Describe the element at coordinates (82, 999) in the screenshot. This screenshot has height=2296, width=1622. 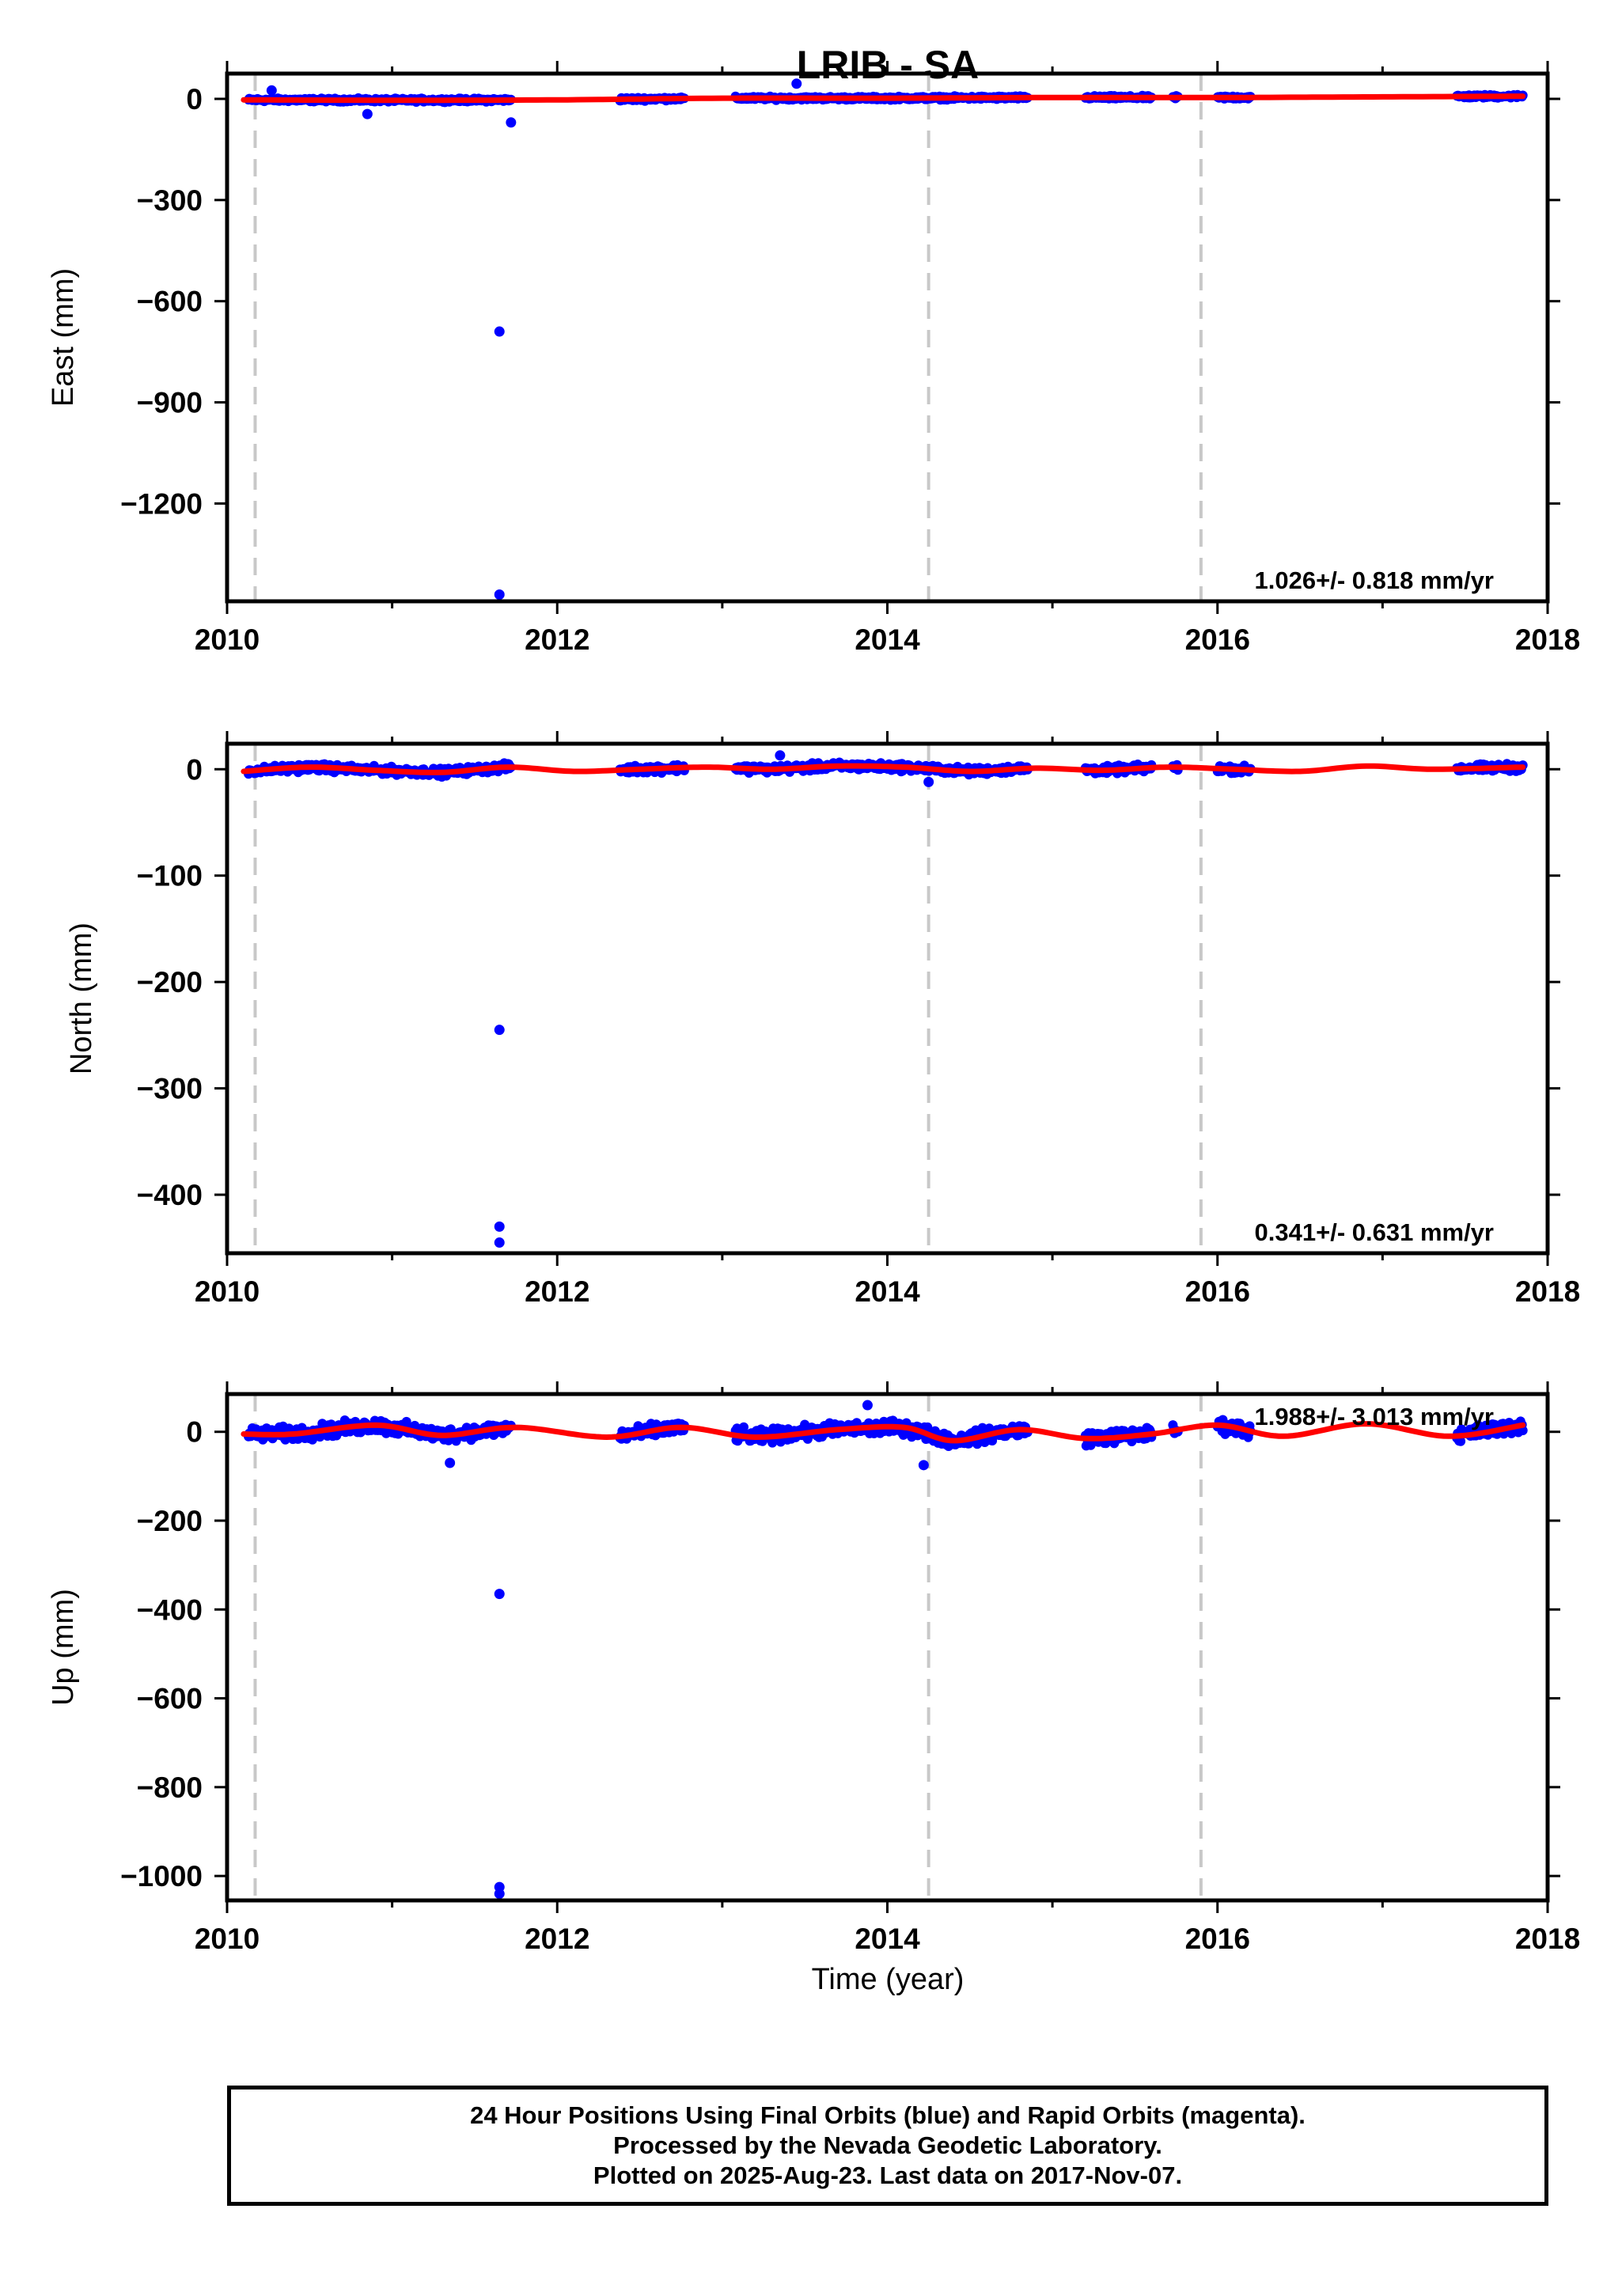
I see `y-axis-label: North (mm)` at that location.